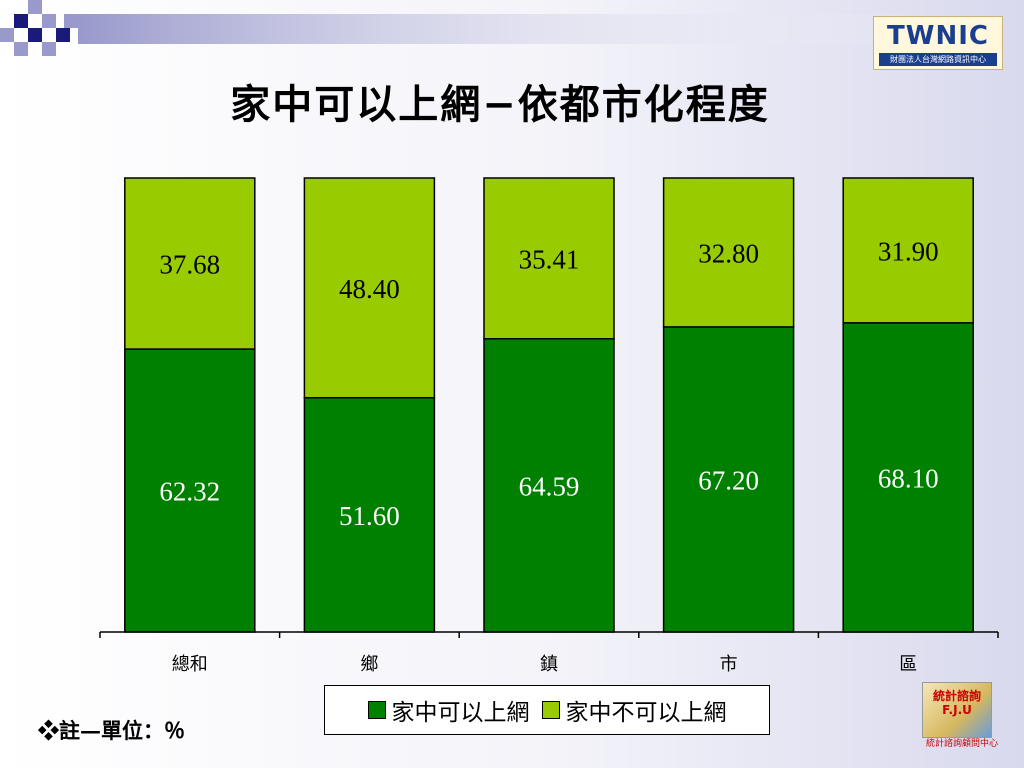  I want to click on twnic-logo: TWNIC 財團法人台灣網路資訊中心, so click(938, 43).